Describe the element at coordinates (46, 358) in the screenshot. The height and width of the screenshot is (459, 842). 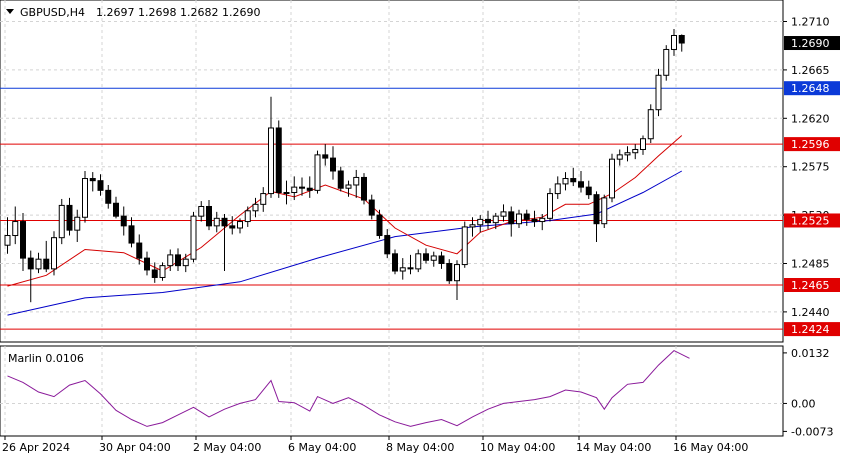
I see `indicator-label: Marlin 0.0106` at that location.